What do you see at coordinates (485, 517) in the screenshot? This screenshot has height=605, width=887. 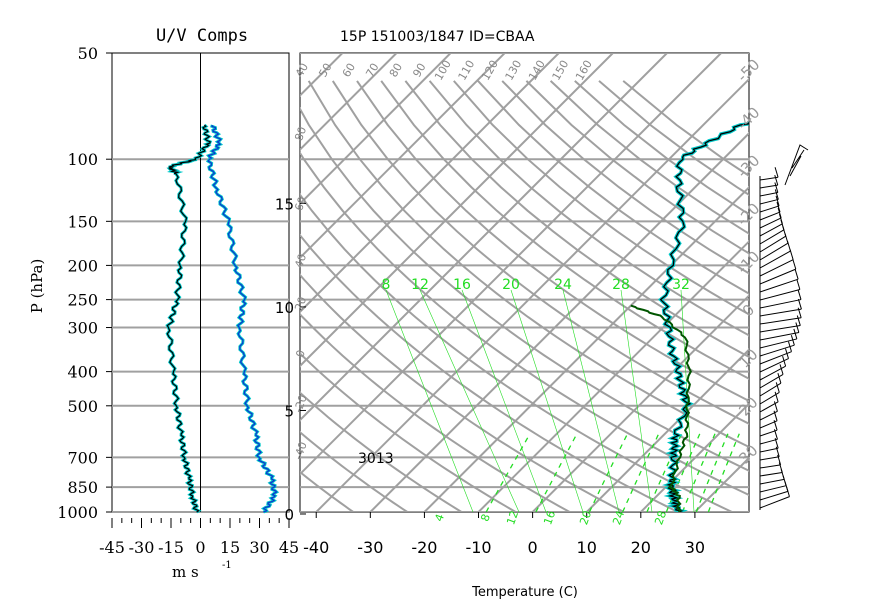 I see `mixing-ratio-bottom-label: 8` at bounding box center [485, 517].